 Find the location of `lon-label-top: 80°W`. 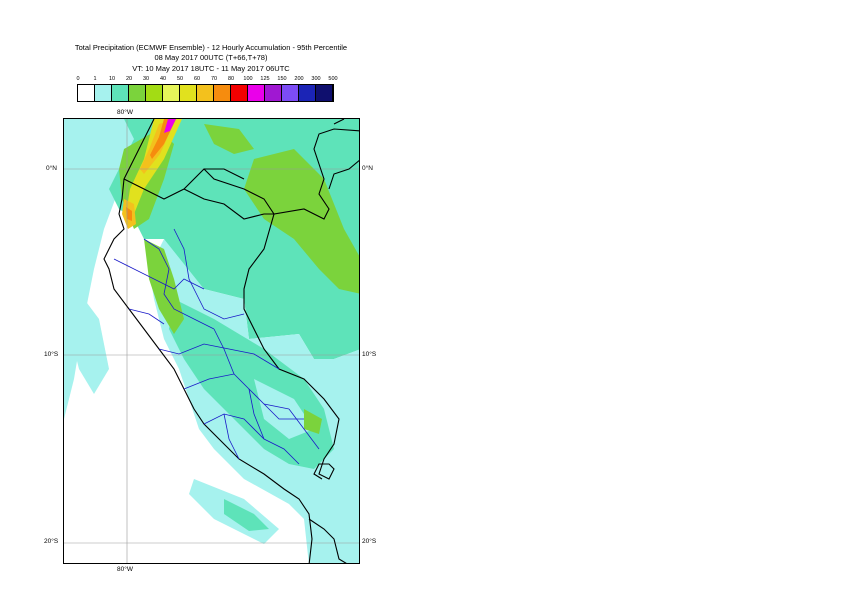

lon-label-top: 80°W is located at coordinates (125, 112).